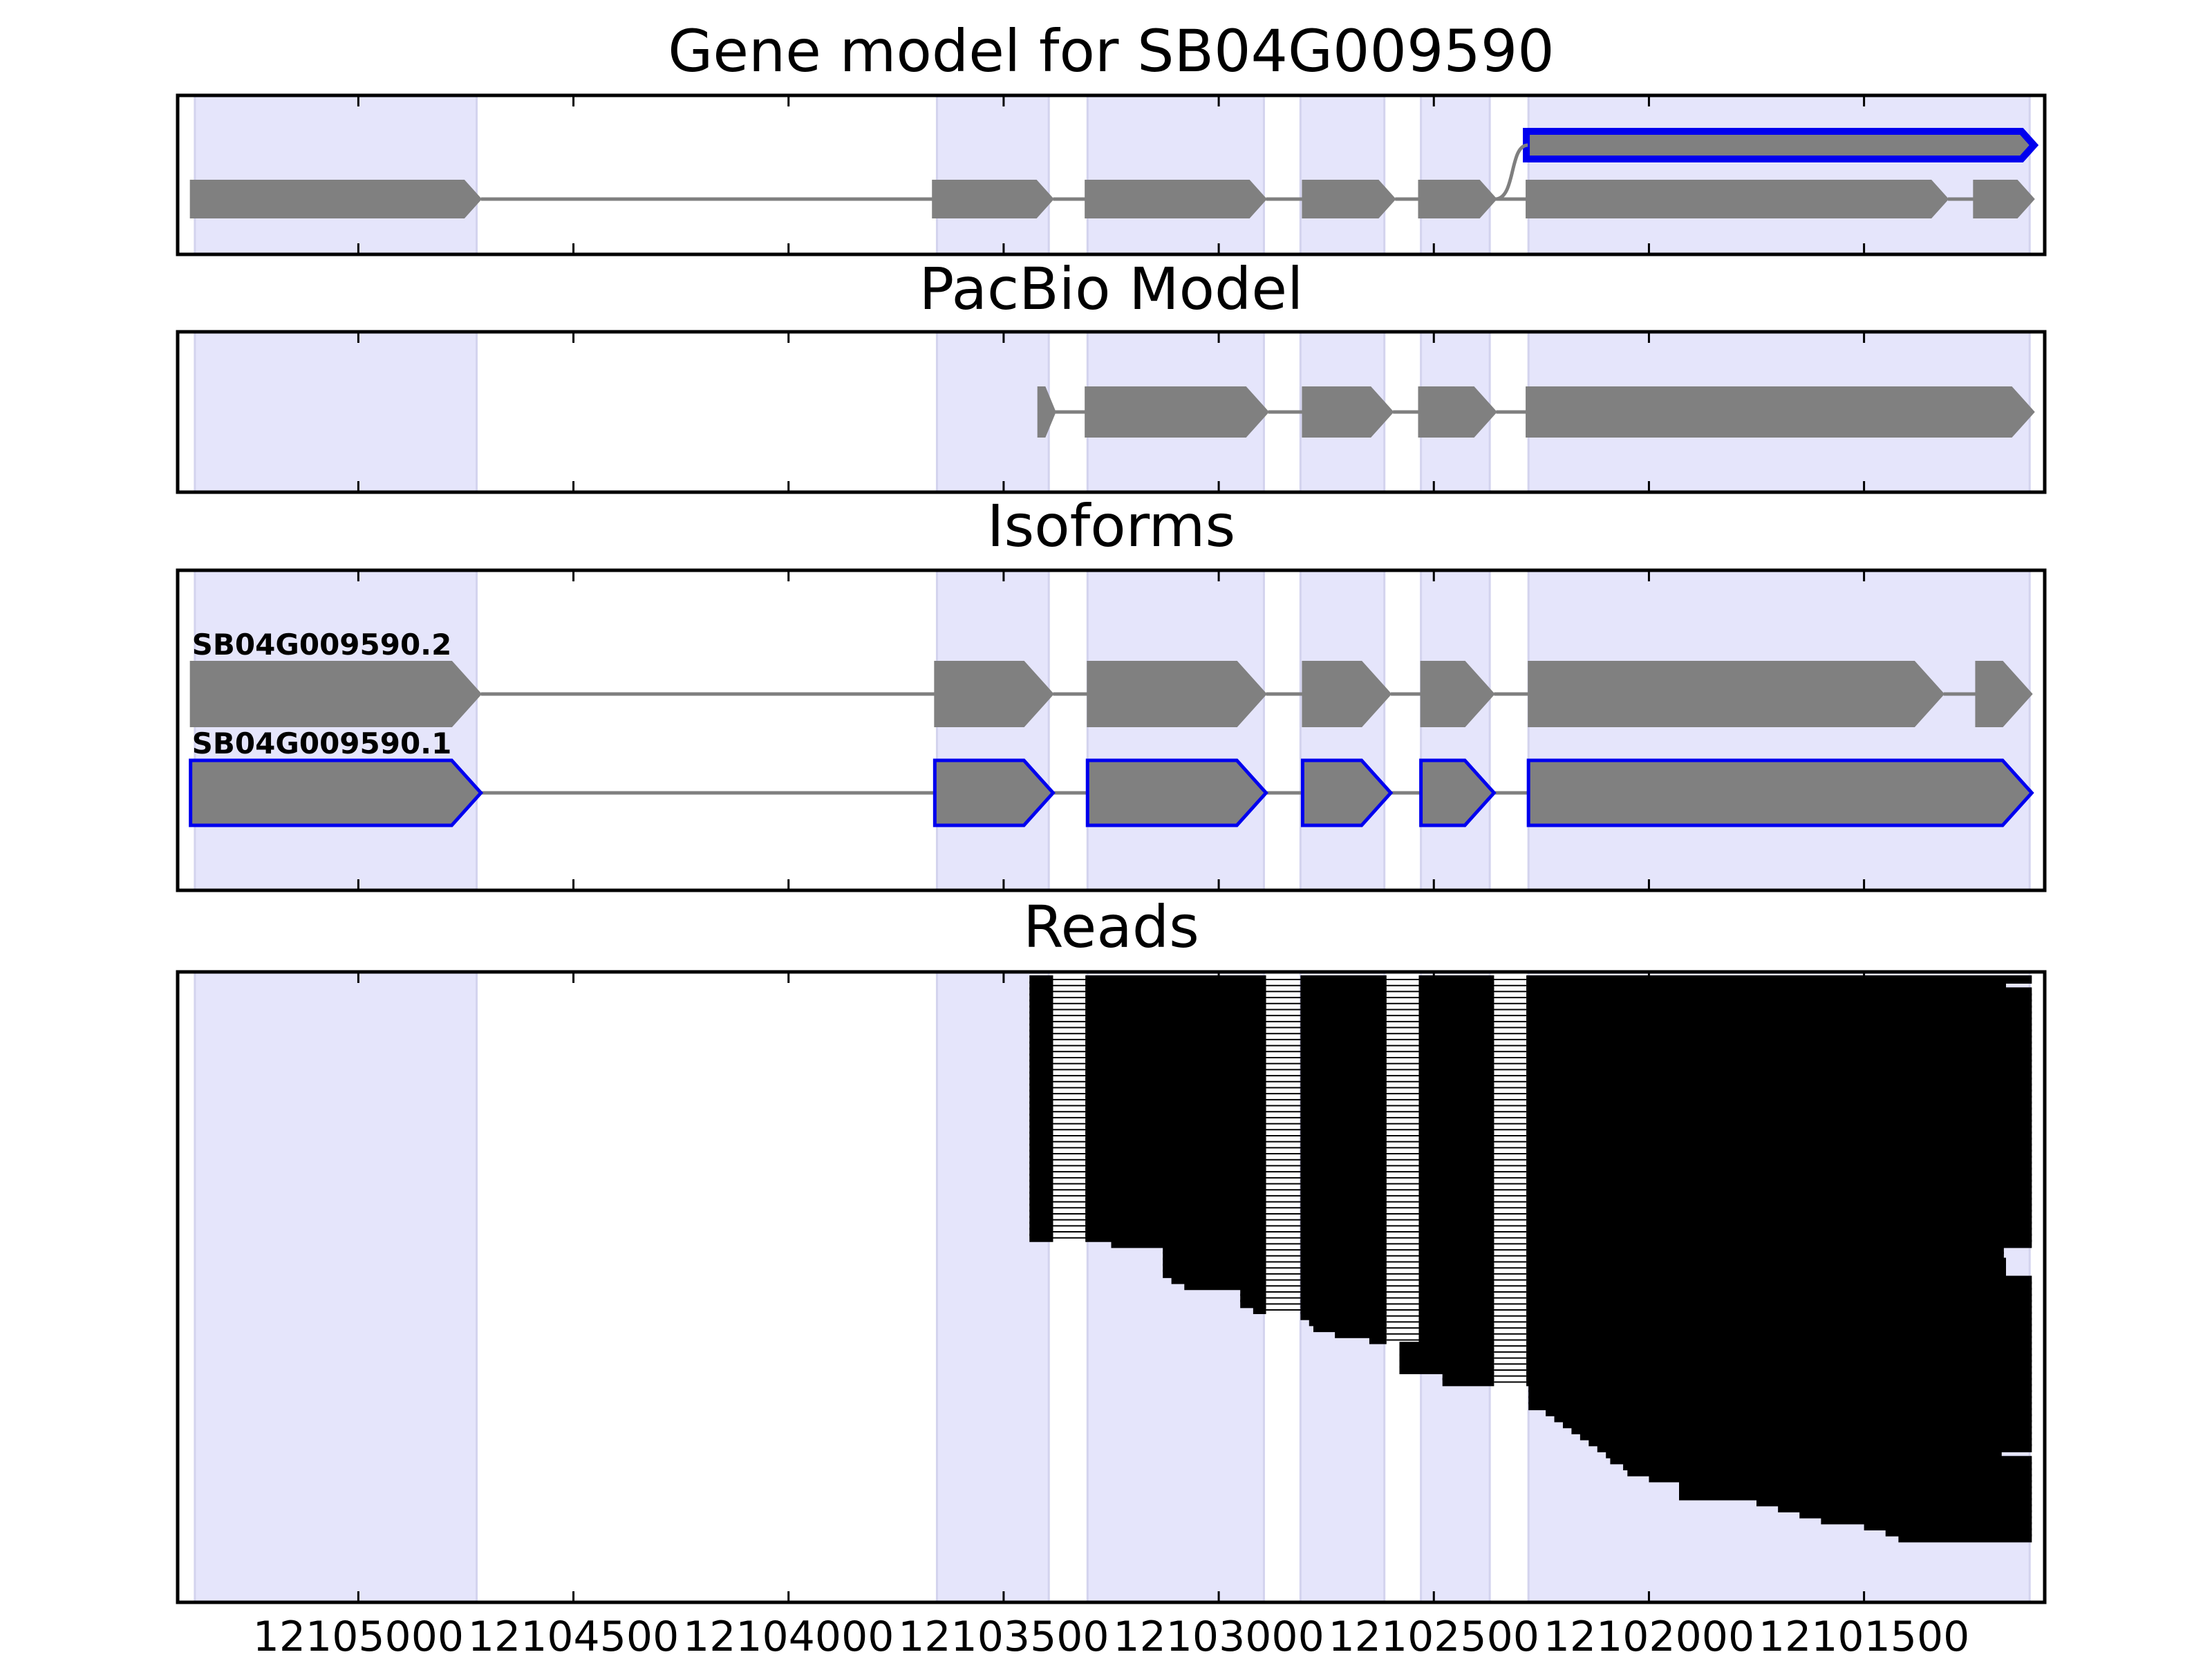 This screenshot has width=2212, height=1659. What do you see at coordinates (322, 645) in the screenshot?
I see `isoform-label: SB04G009590.2` at bounding box center [322, 645].